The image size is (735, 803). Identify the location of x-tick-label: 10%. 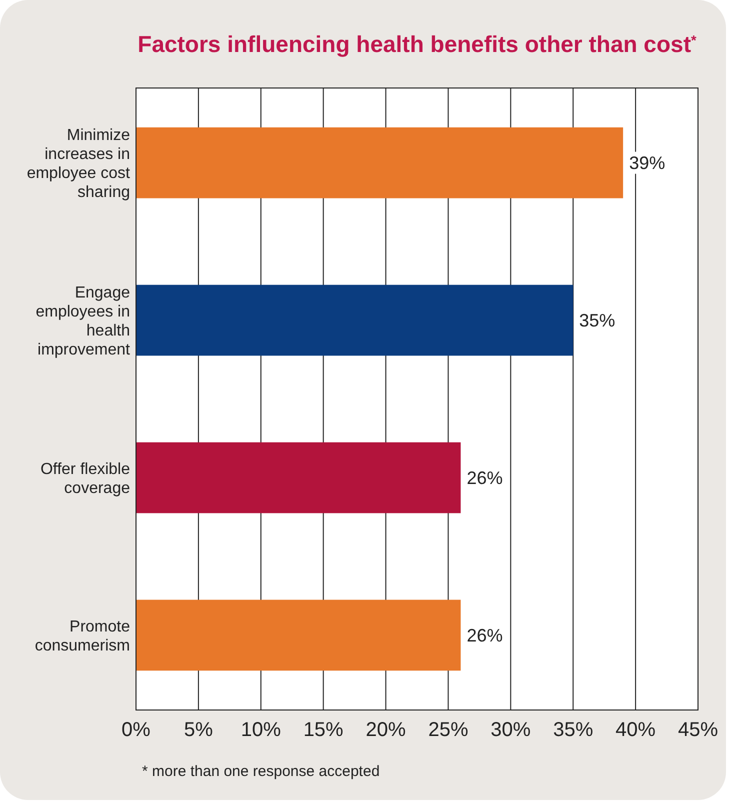
(261, 730).